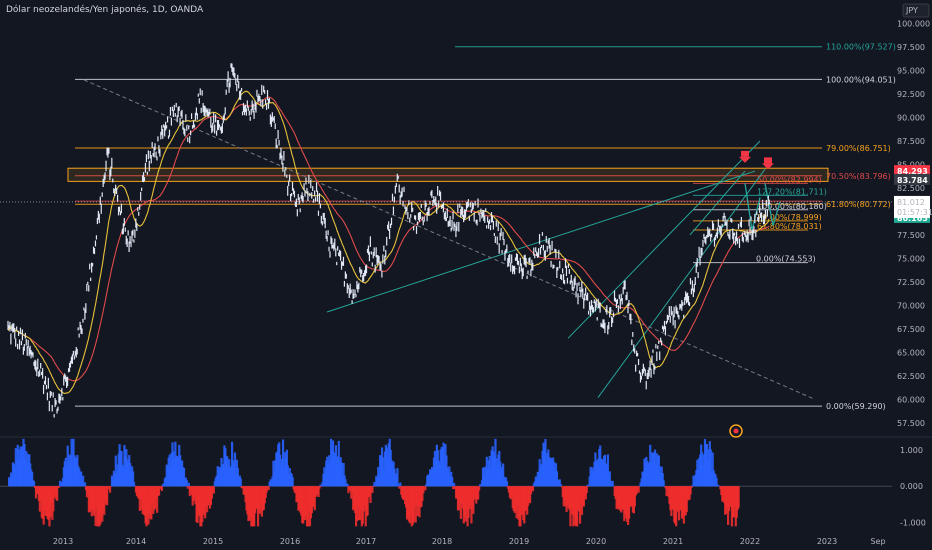 This screenshot has width=932, height=550. I want to click on price-tick-6: 72.500, so click(911, 282).